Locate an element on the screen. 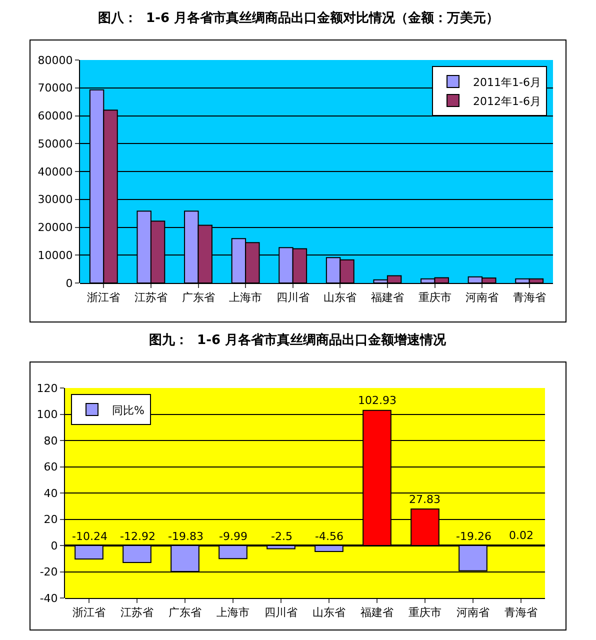  data-label: 102.93 is located at coordinates (377, 400).